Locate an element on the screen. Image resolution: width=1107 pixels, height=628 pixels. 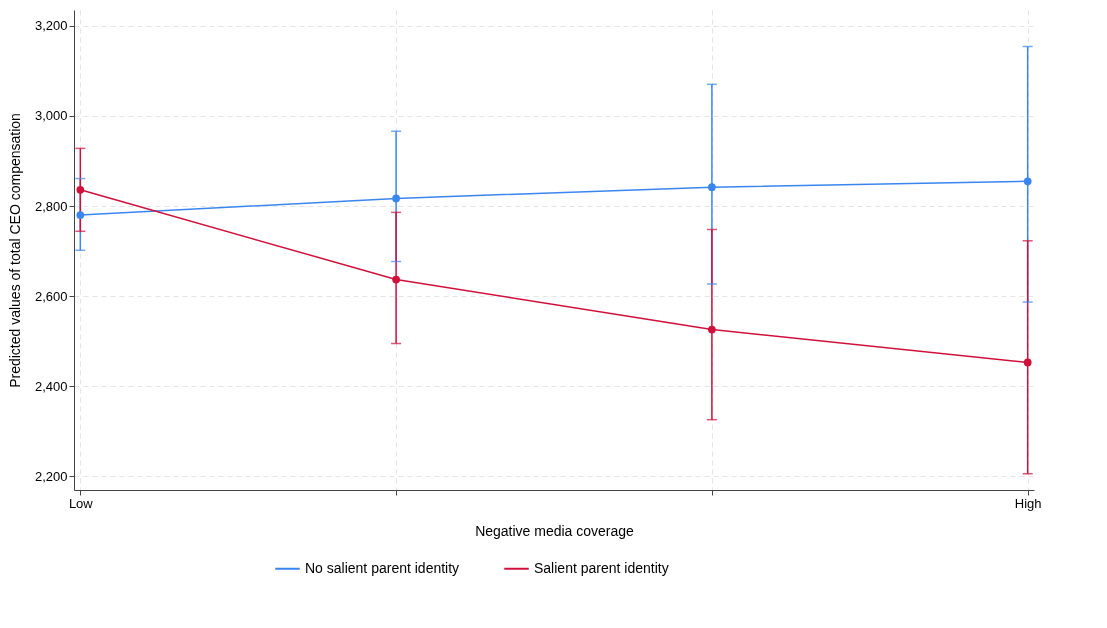
legend-label: Salient parent identity is located at coordinates (601, 567).